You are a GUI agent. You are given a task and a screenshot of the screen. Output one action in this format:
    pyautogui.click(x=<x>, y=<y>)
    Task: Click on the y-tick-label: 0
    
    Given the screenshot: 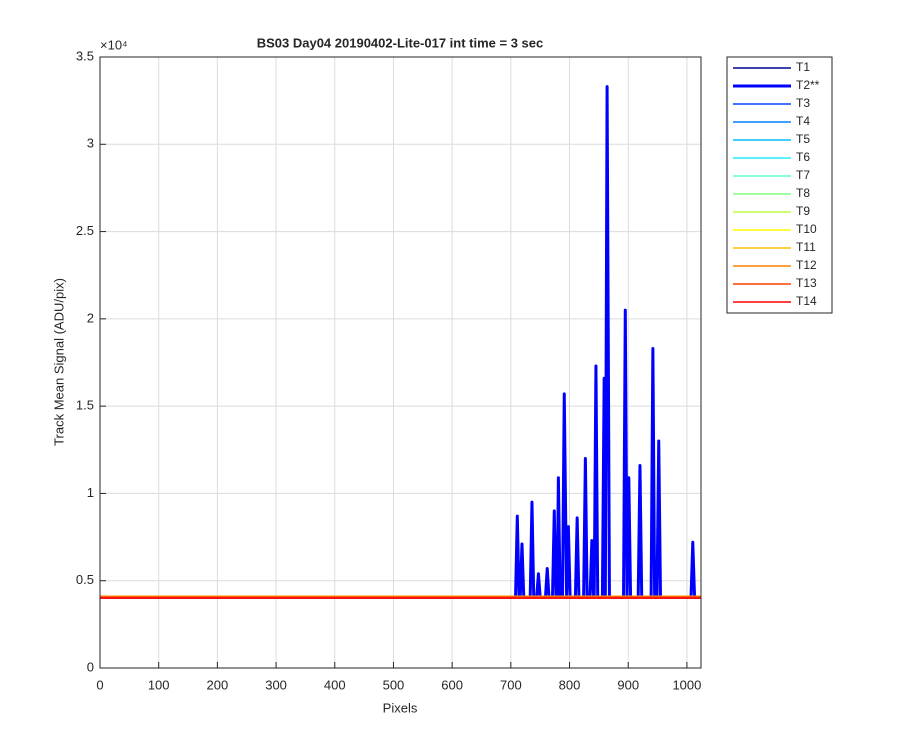 What is the action you would take?
    pyautogui.click(x=90, y=666)
    